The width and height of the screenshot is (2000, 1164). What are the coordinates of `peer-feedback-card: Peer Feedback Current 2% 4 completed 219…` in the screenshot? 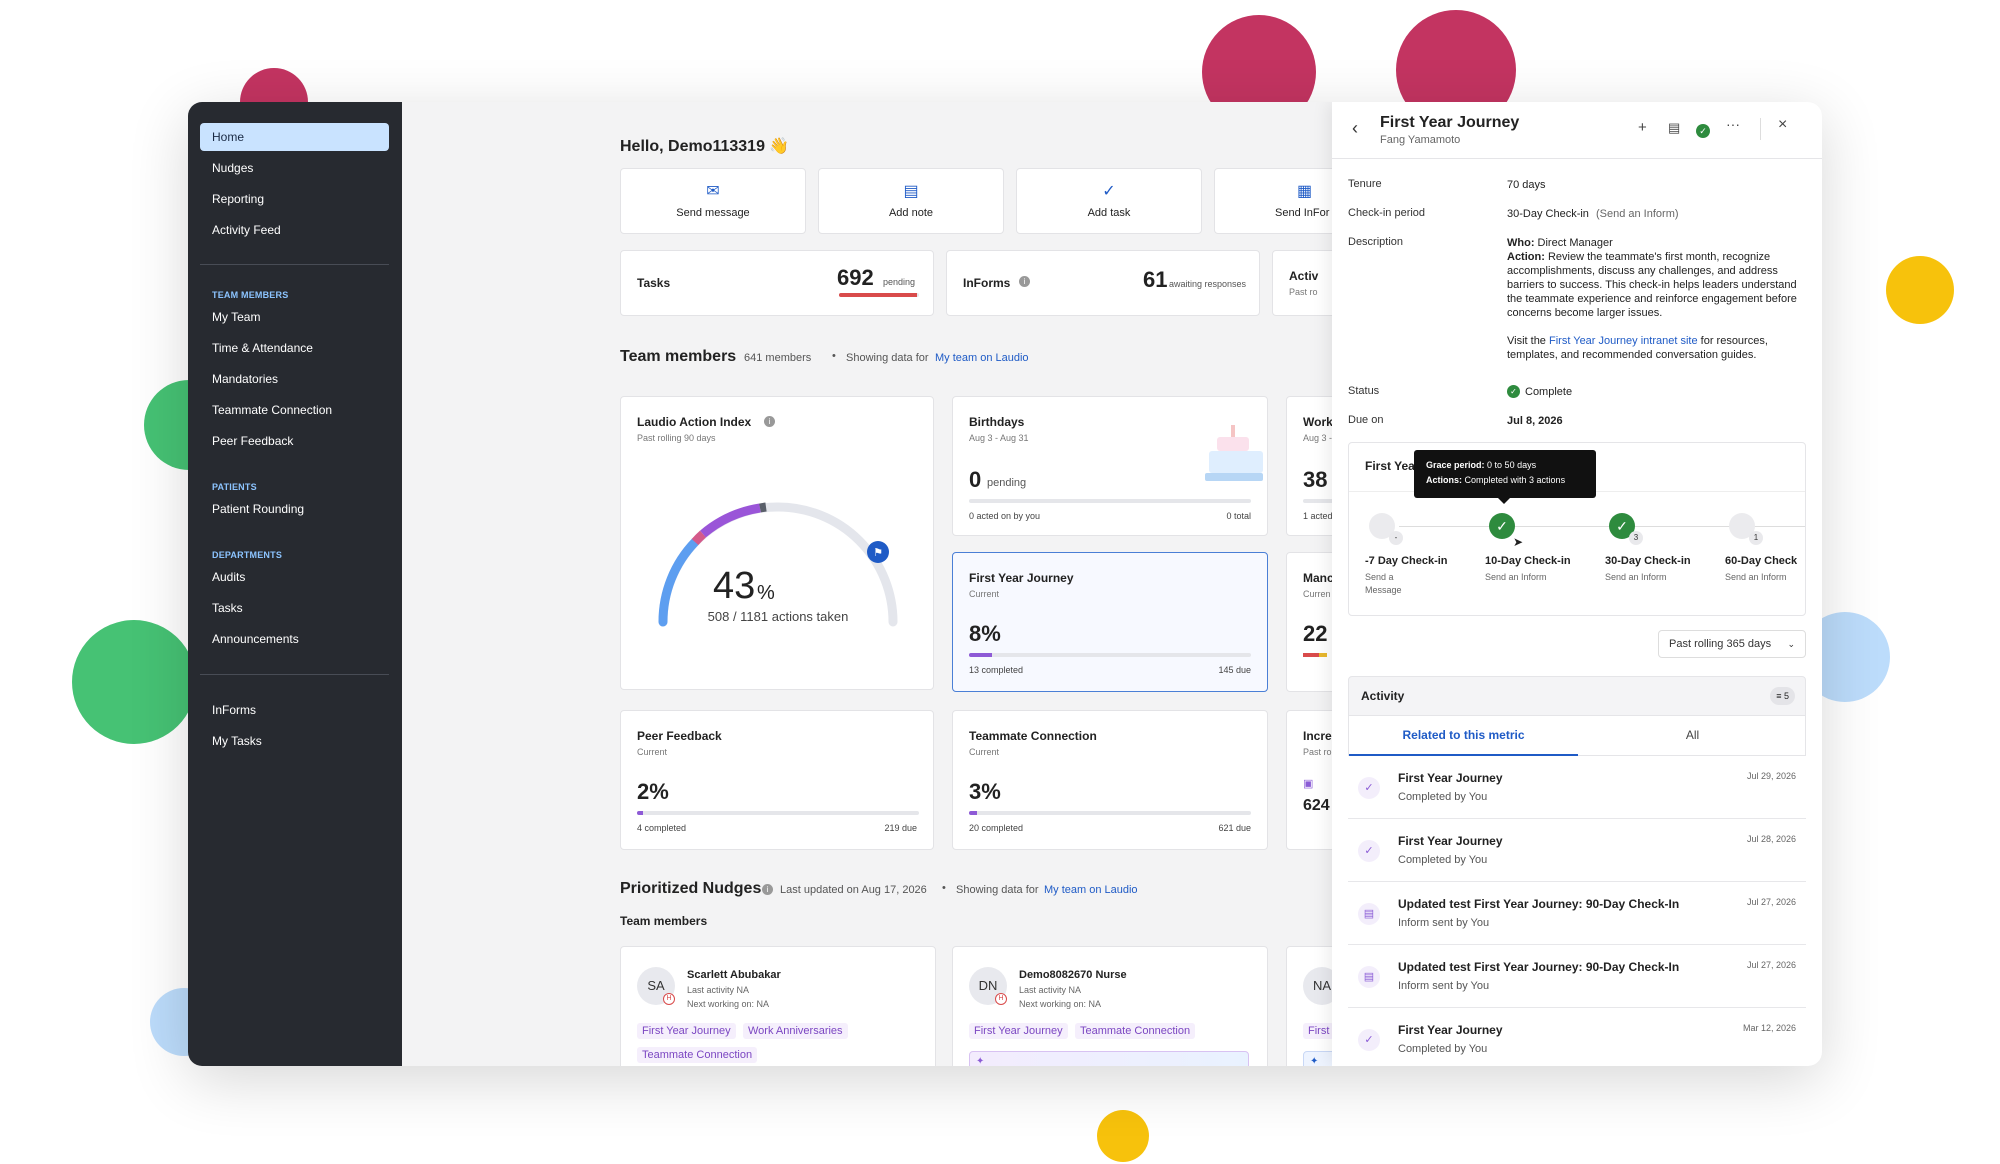 It's located at (777, 780).